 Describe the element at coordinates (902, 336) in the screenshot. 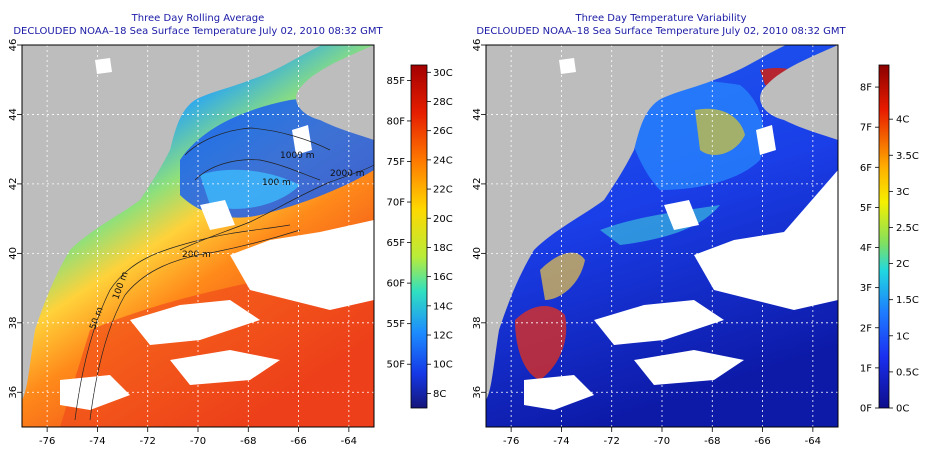

I see `celsius-label: 1C` at that location.